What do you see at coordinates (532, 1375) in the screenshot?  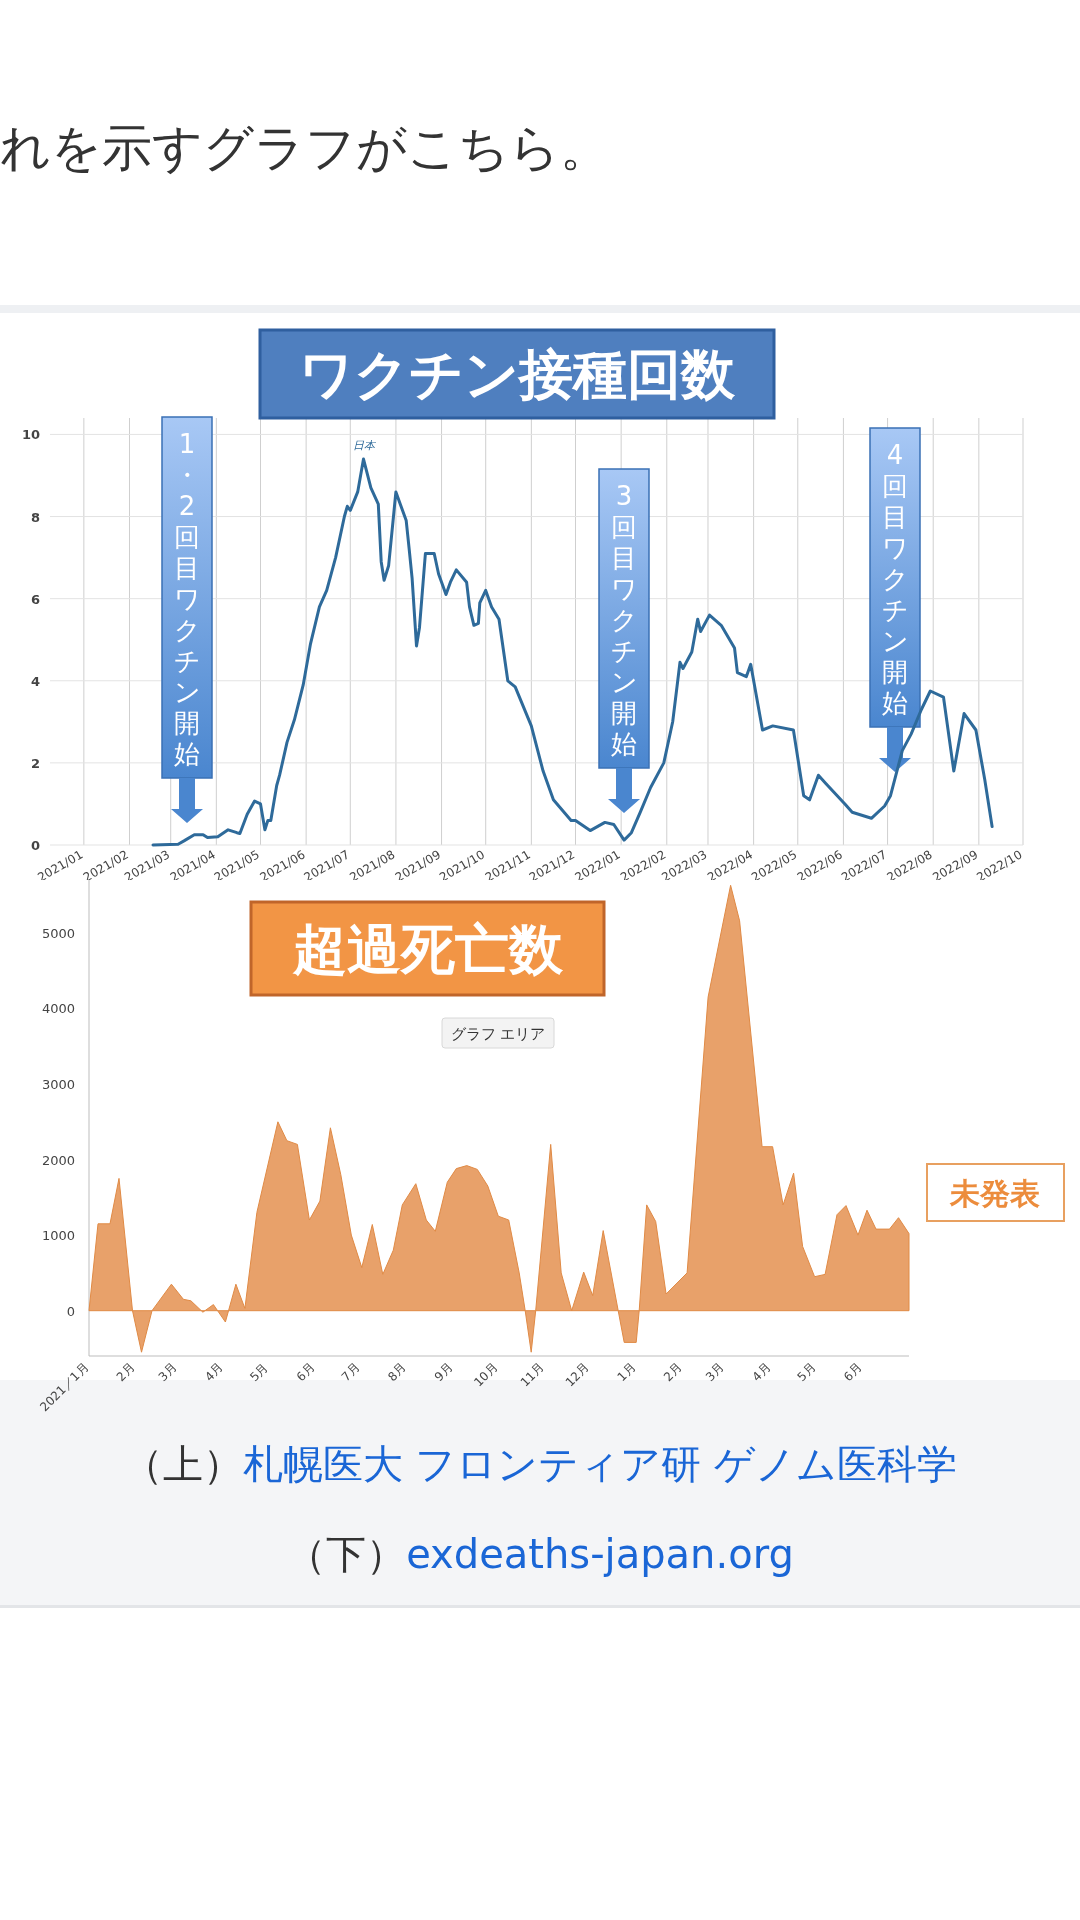 I see `x-tick-label: 11月` at bounding box center [532, 1375].